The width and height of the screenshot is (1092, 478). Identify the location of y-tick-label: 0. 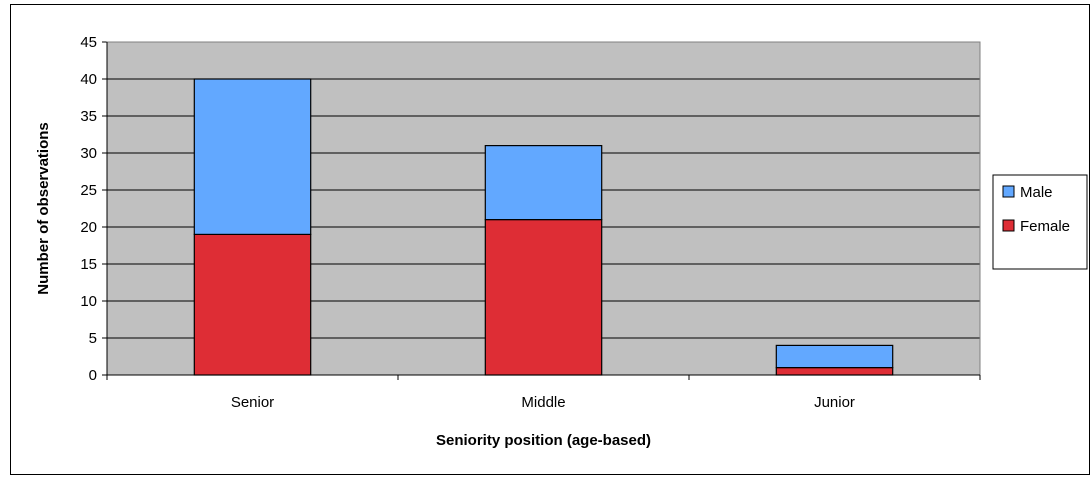
(93, 375).